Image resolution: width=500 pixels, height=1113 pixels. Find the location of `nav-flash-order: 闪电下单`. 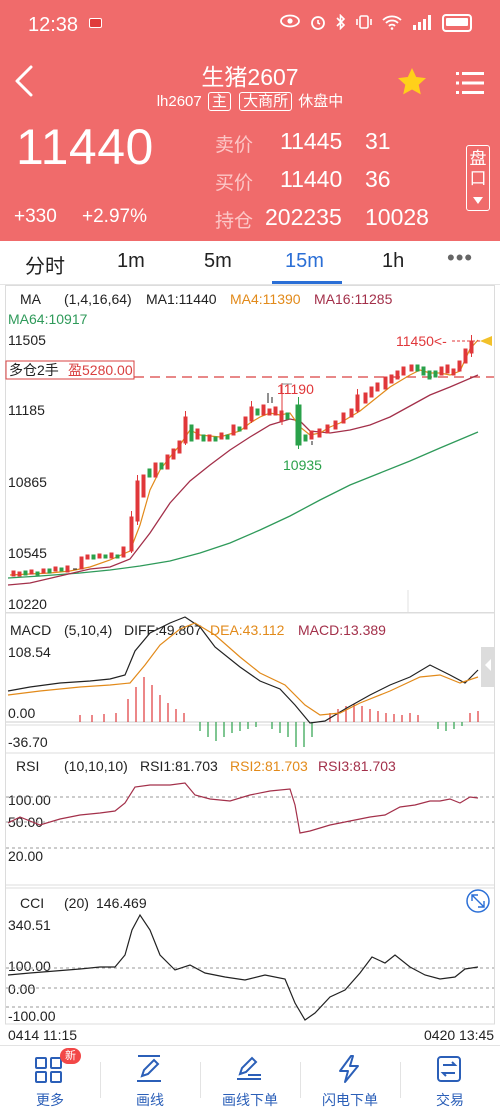

nav-flash-order: 闪电下单 is located at coordinates (350, 1079).